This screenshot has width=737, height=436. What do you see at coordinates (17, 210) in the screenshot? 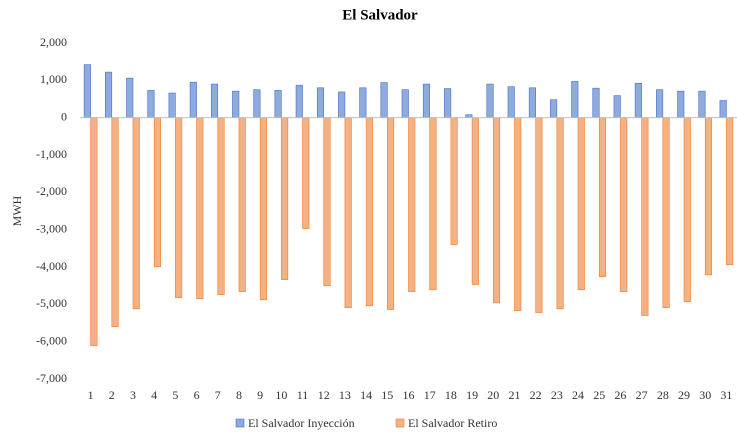
I see `y-axis-label: MWH` at bounding box center [17, 210].